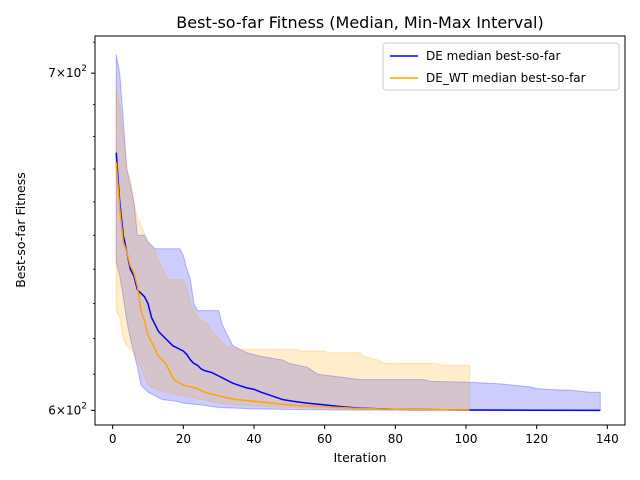 The height and width of the screenshot is (480, 640). Describe the element at coordinates (359, 457) in the screenshot. I see `x-axis-label: Iteration` at that location.